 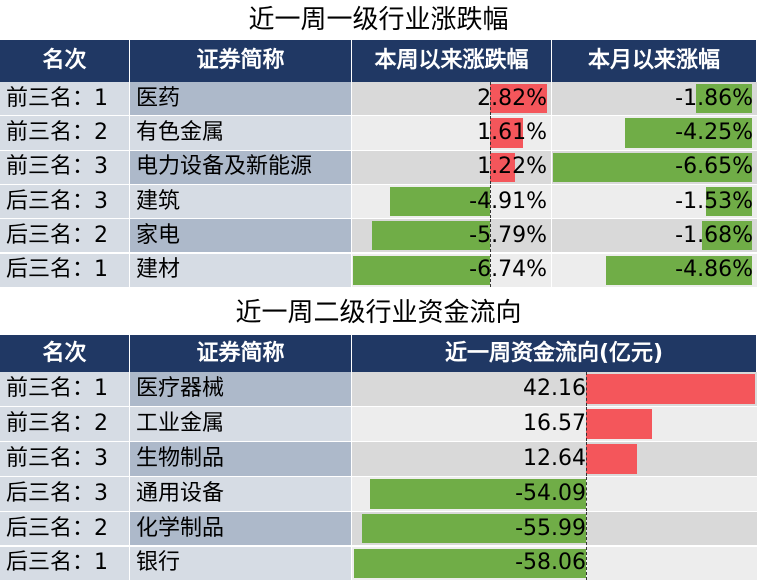 I want to click on name-cell: 生物制品, so click(x=240, y=458).